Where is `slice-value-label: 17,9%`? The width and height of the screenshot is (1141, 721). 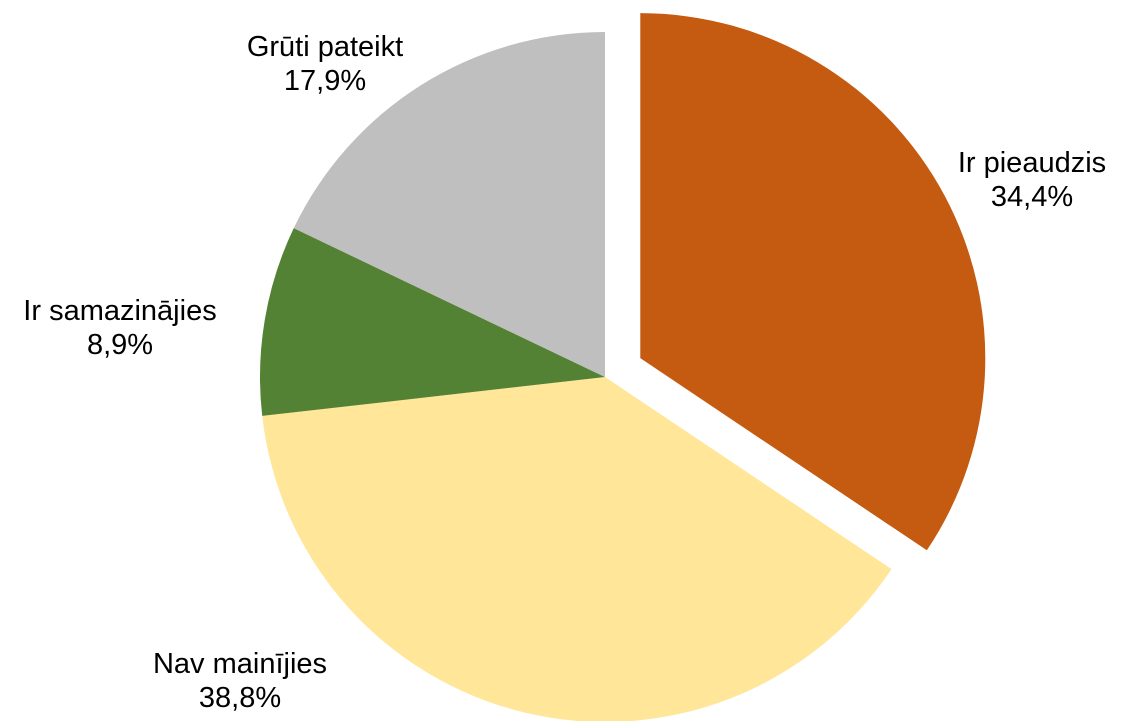
slice-value-label: 17,9% is located at coordinates (325, 81).